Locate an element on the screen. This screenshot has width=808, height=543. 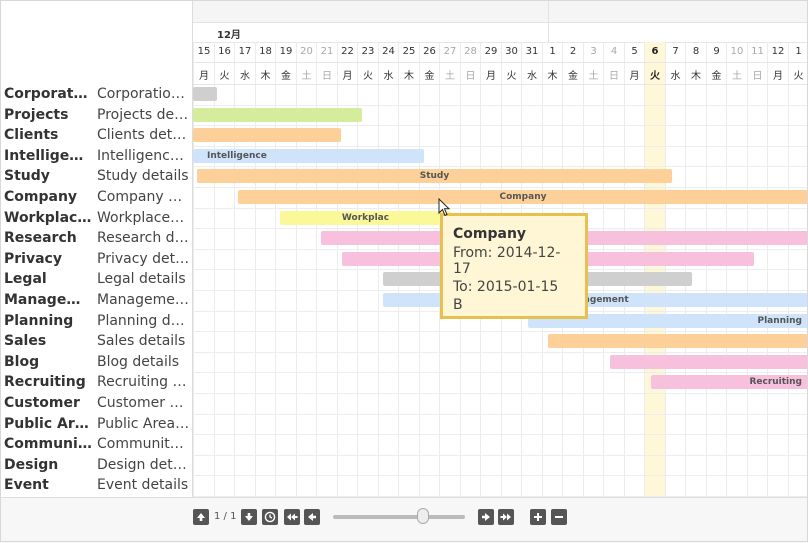
row-name: Workplaces is located at coordinates (48, 218).